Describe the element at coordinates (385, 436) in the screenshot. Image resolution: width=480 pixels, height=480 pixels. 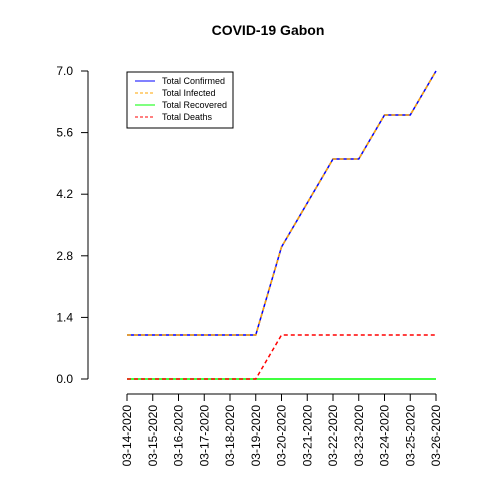
I see `x-tick-label: 03-24-2020` at that location.